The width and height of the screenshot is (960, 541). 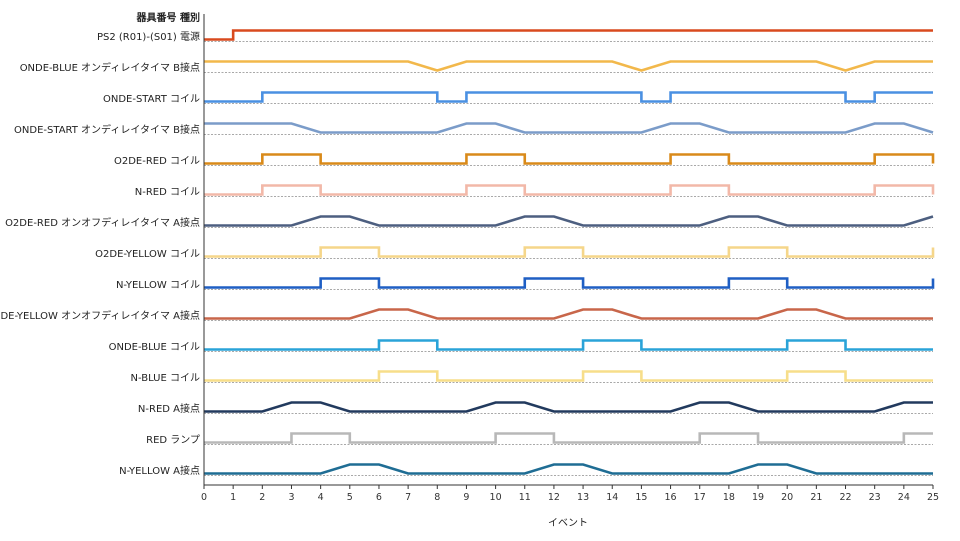 I want to click on signal-row: ONDE-BLUE オンディレイタイマ B接点, so click(x=476, y=67).